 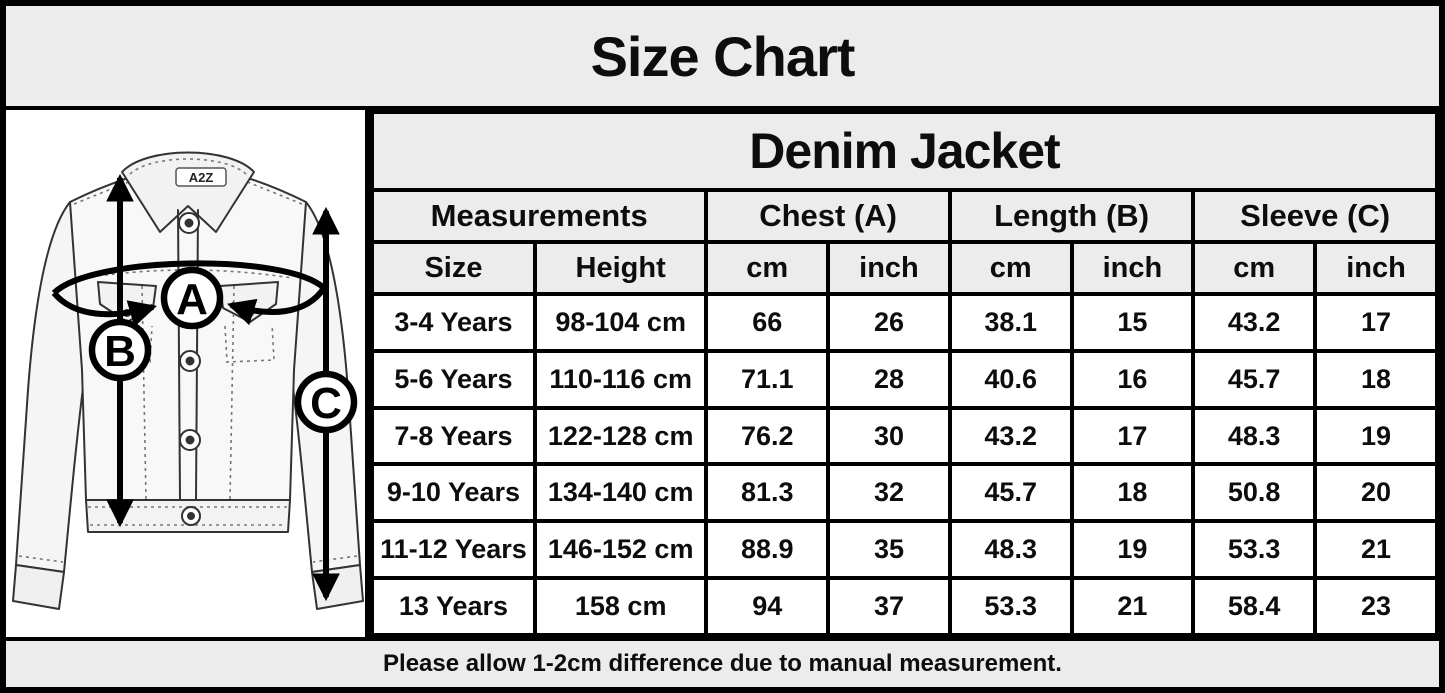 I want to click on column-header-chest-inch: inch, so click(x=889, y=268).